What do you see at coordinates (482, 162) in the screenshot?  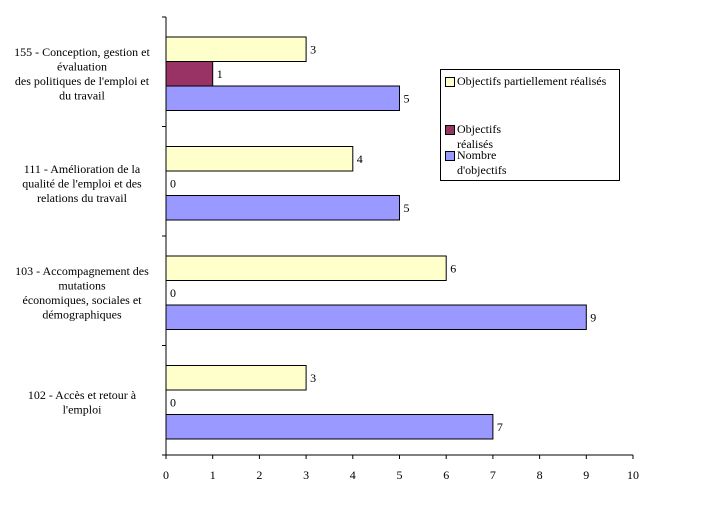 I see `legend-label: Nombre d'objectifs` at bounding box center [482, 162].